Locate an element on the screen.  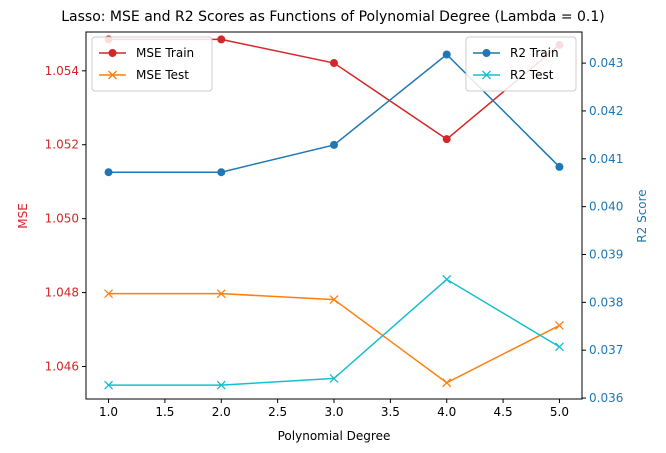
right-tick-label-6: 0.042 is located at coordinates (606, 111).